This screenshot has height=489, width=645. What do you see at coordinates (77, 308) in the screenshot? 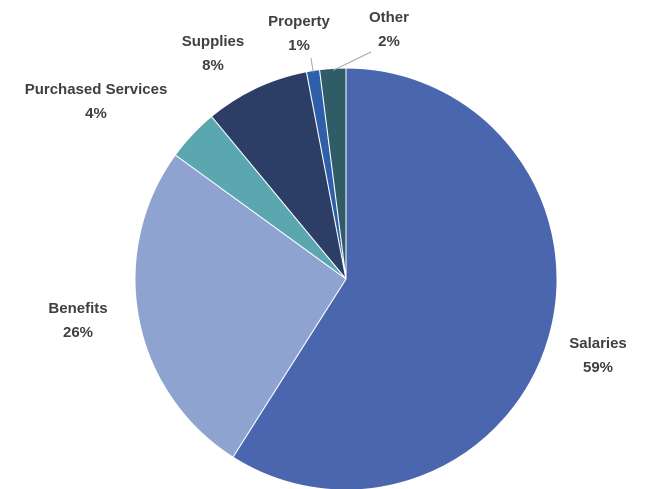
I see `label-benefits-name: Benefits` at bounding box center [77, 308].